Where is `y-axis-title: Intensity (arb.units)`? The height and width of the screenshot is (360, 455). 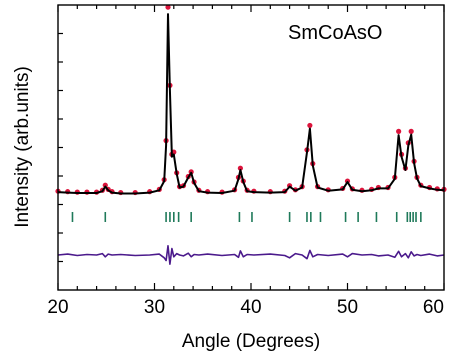 y-axis-title: Intensity (arb.units) is located at coordinates (22, 147).